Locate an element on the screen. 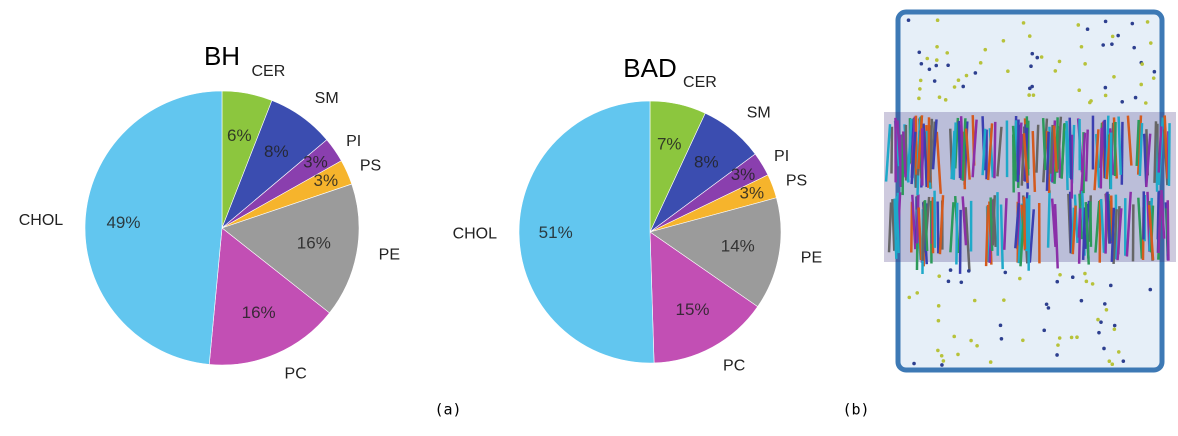 The image size is (1178, 436). category-label: PC is located at coordinates (296, 373).